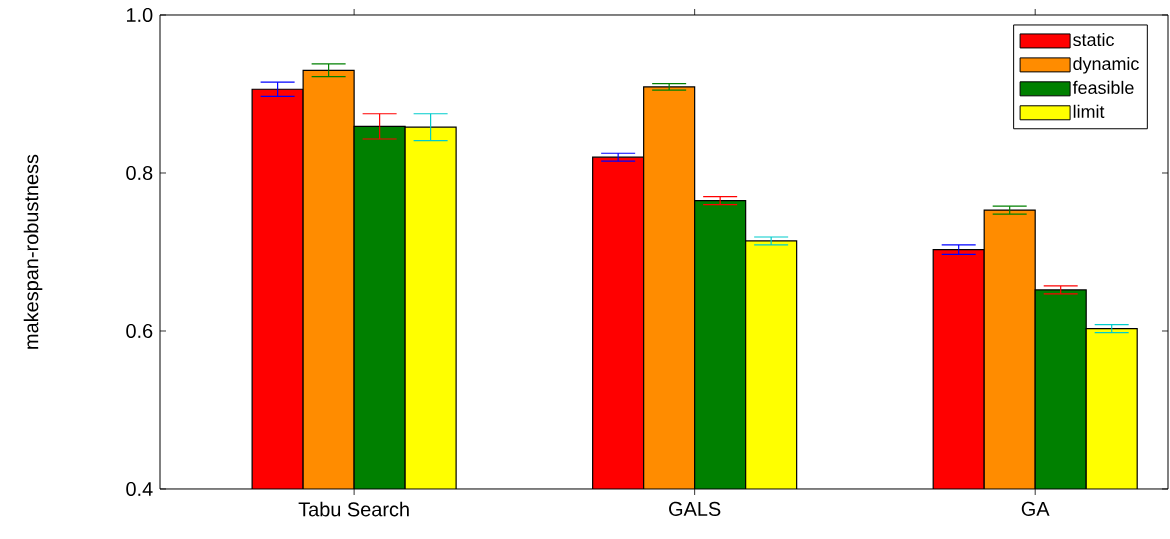  Describe the element at coordinates (1103, 87) in the screenshot. I see `legend-label: feasible` at that location.